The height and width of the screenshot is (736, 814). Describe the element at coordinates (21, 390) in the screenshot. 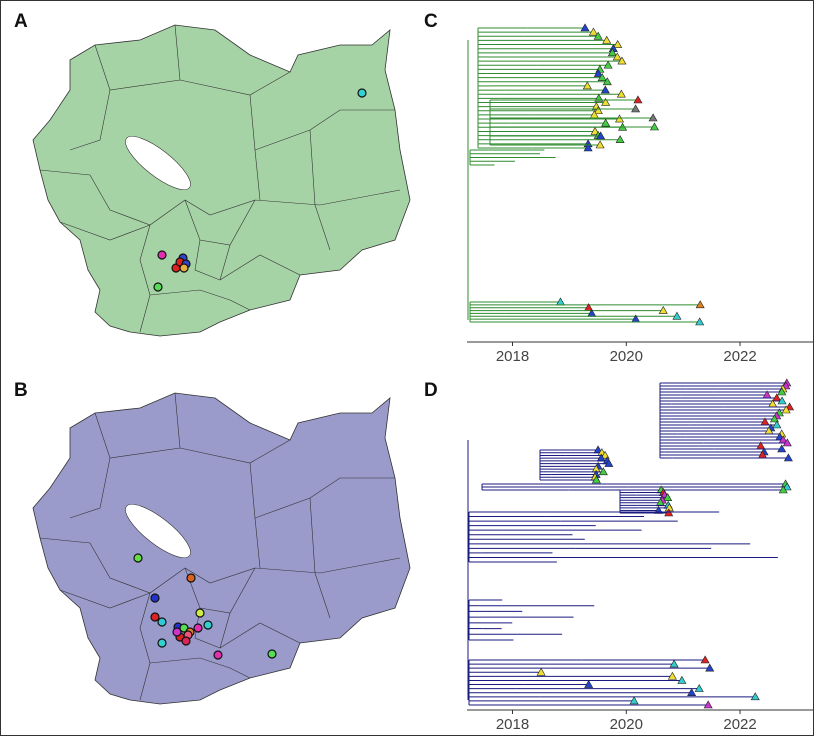

I see `panel-label: B` at that location.